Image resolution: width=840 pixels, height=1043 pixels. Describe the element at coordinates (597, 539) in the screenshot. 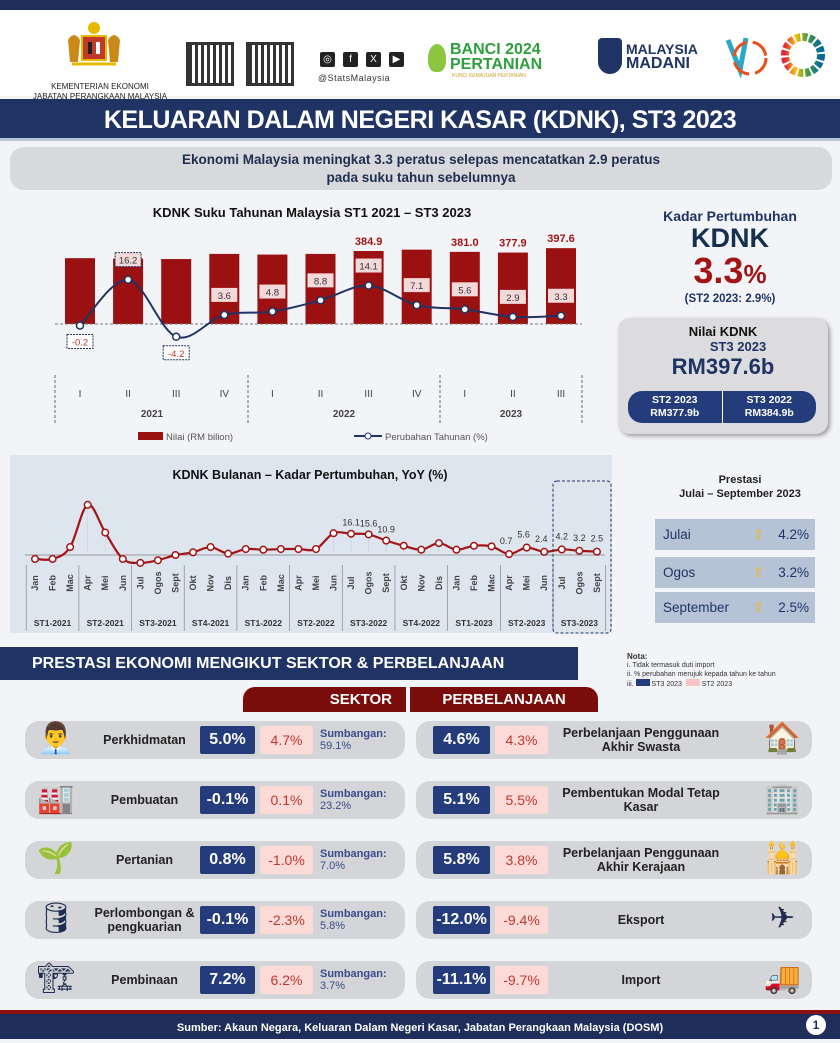

I see `point-label: 2.5` at that location.